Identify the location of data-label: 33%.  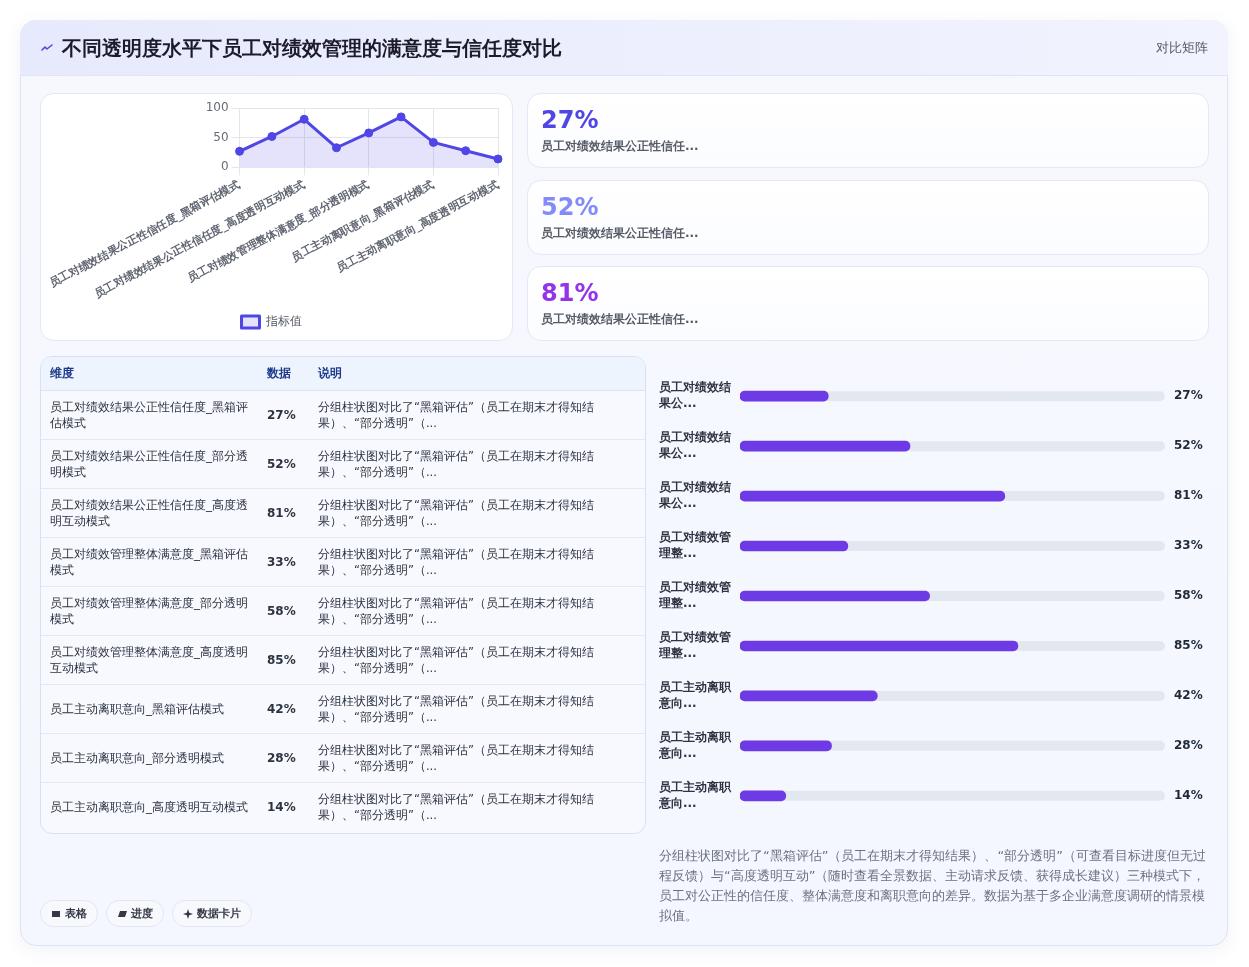
(1188, 545).